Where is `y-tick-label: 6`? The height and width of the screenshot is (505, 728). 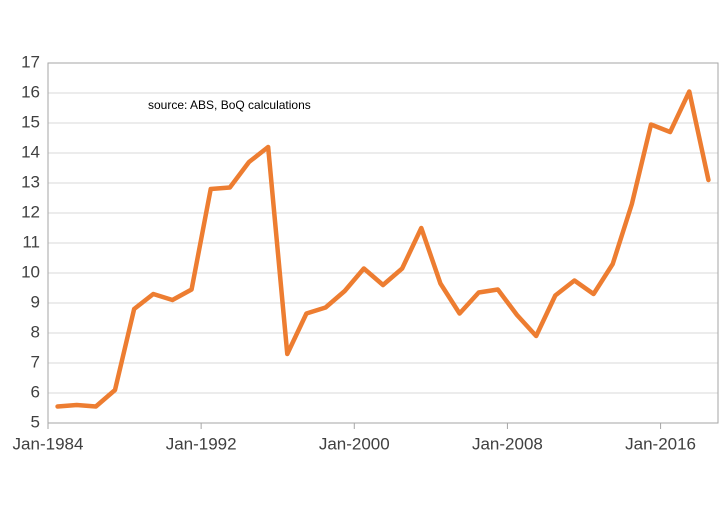 y-tick-label: 6 is located at coordinates (35, 391).